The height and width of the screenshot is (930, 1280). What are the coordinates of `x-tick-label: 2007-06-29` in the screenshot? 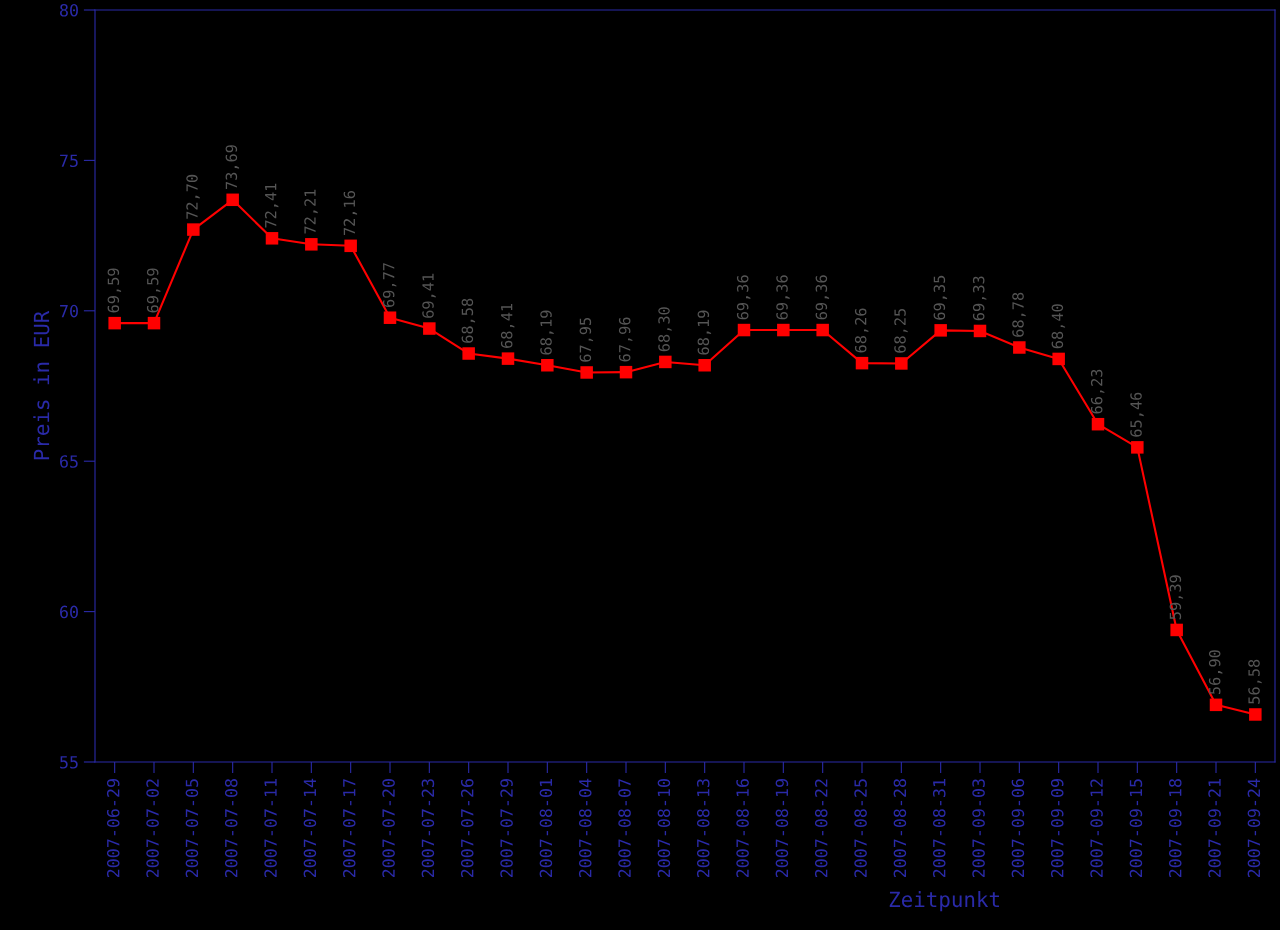 It's located at (113, 828).